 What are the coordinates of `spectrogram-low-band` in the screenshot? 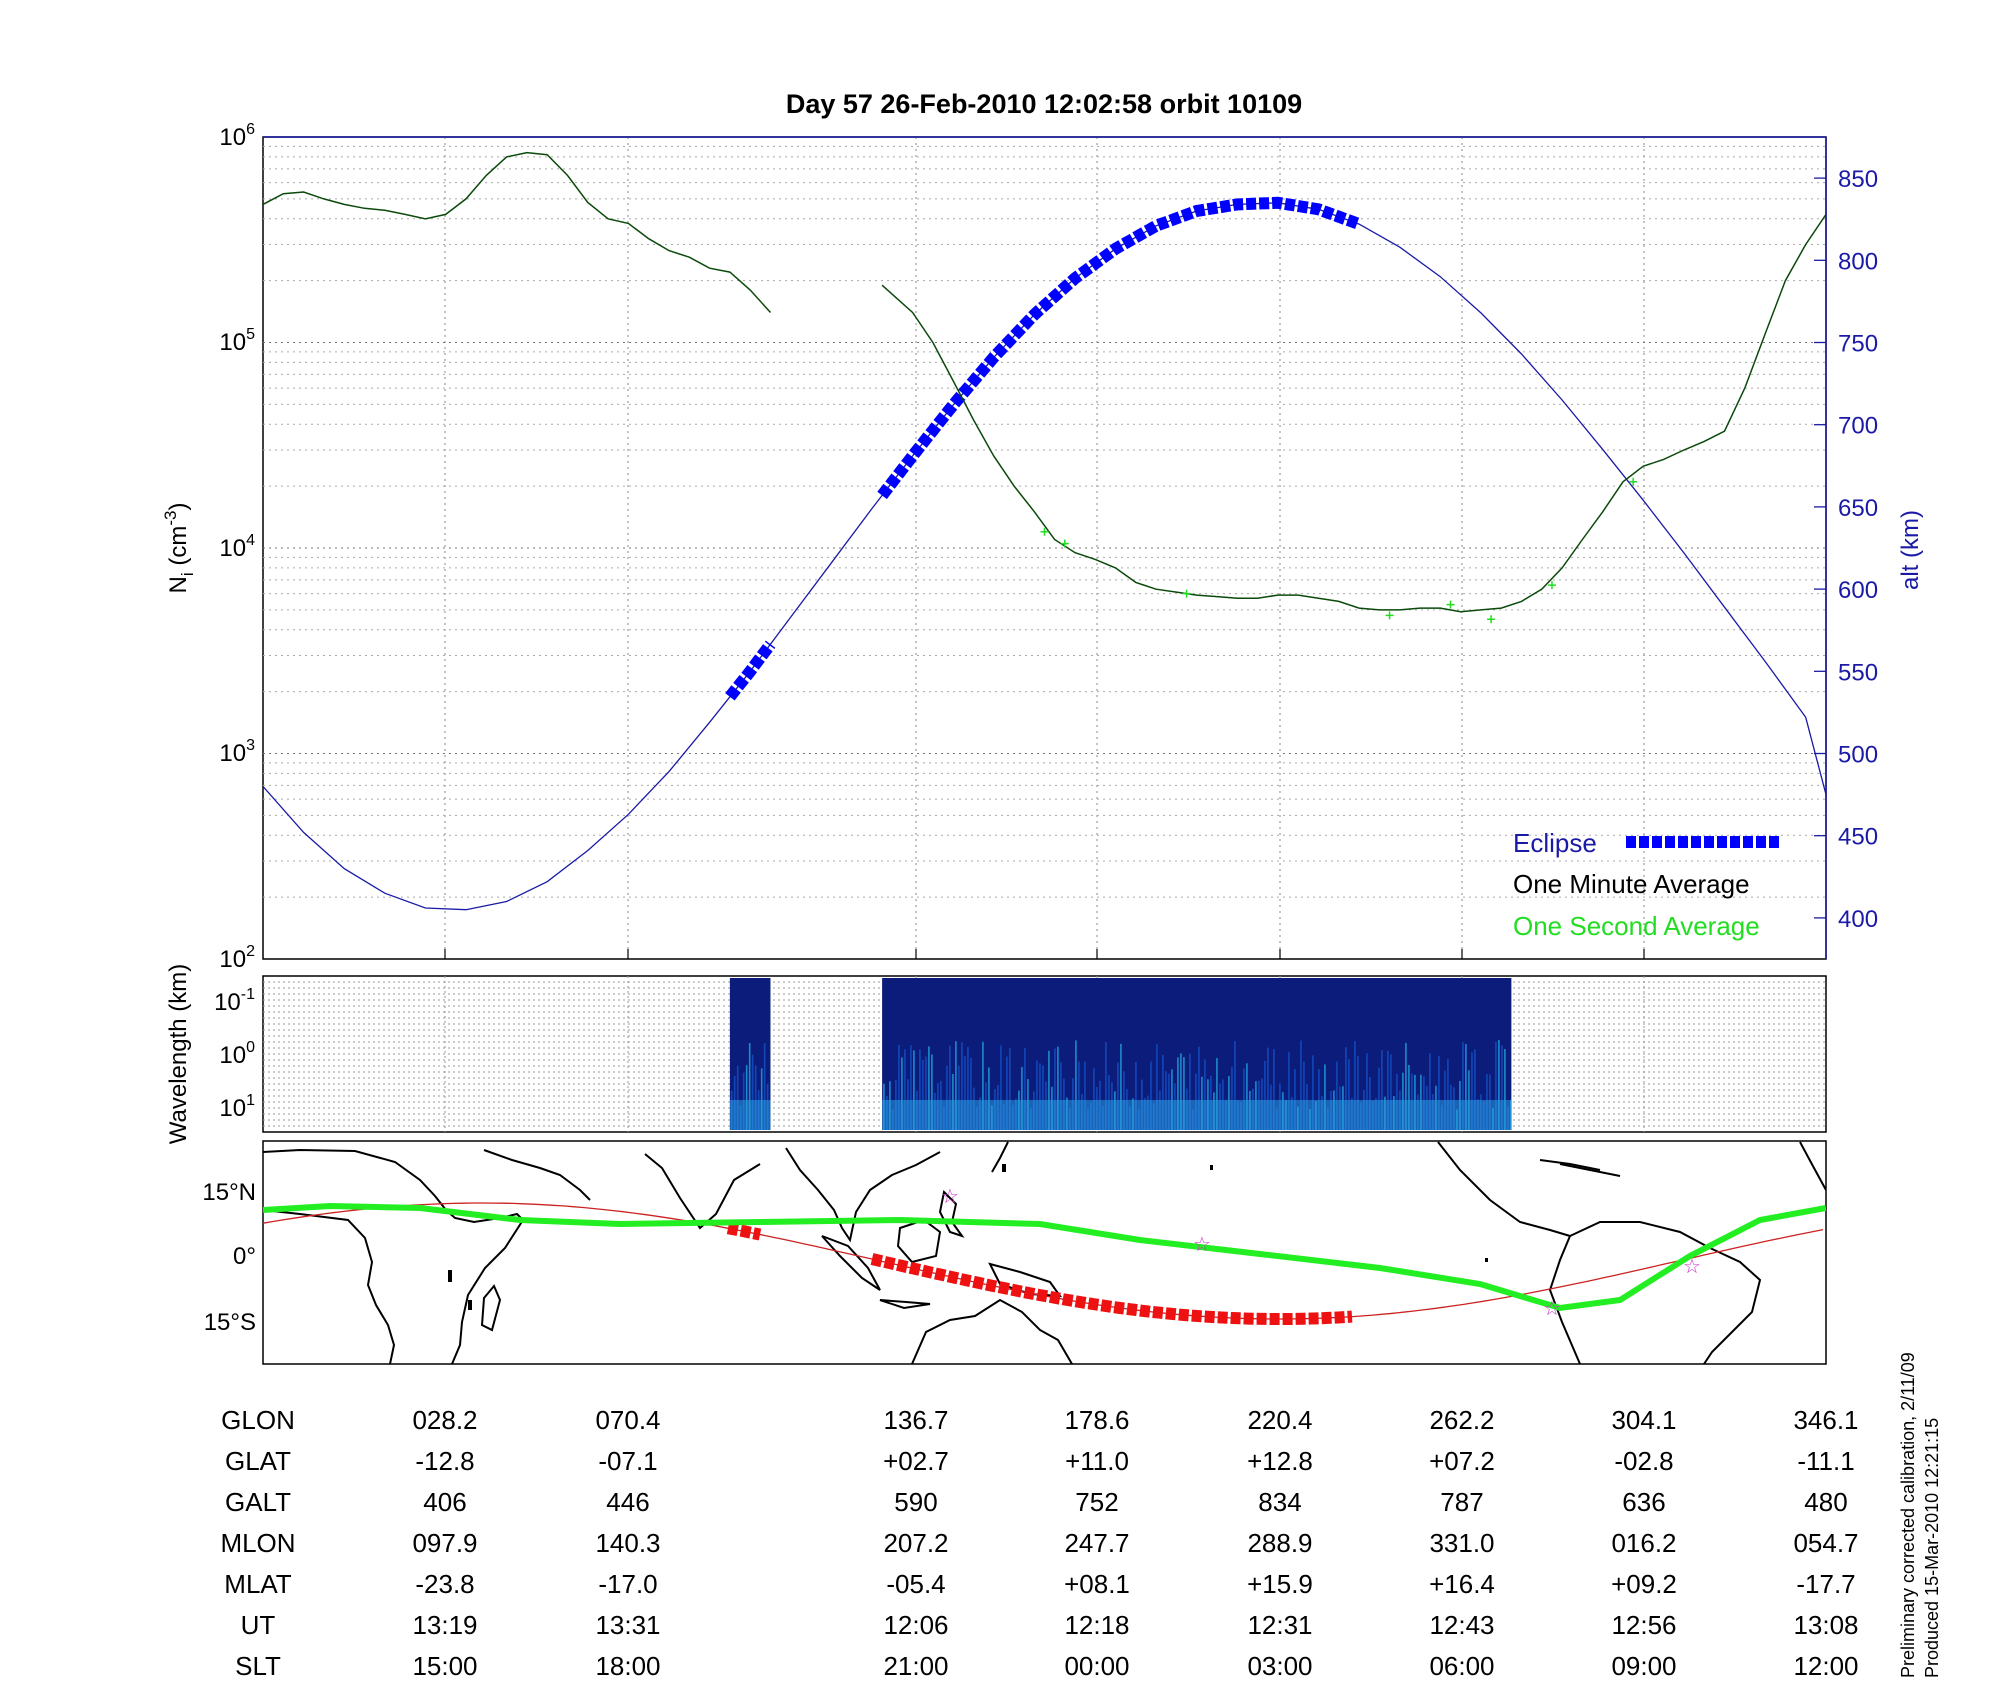 It's located at (750, 1115).